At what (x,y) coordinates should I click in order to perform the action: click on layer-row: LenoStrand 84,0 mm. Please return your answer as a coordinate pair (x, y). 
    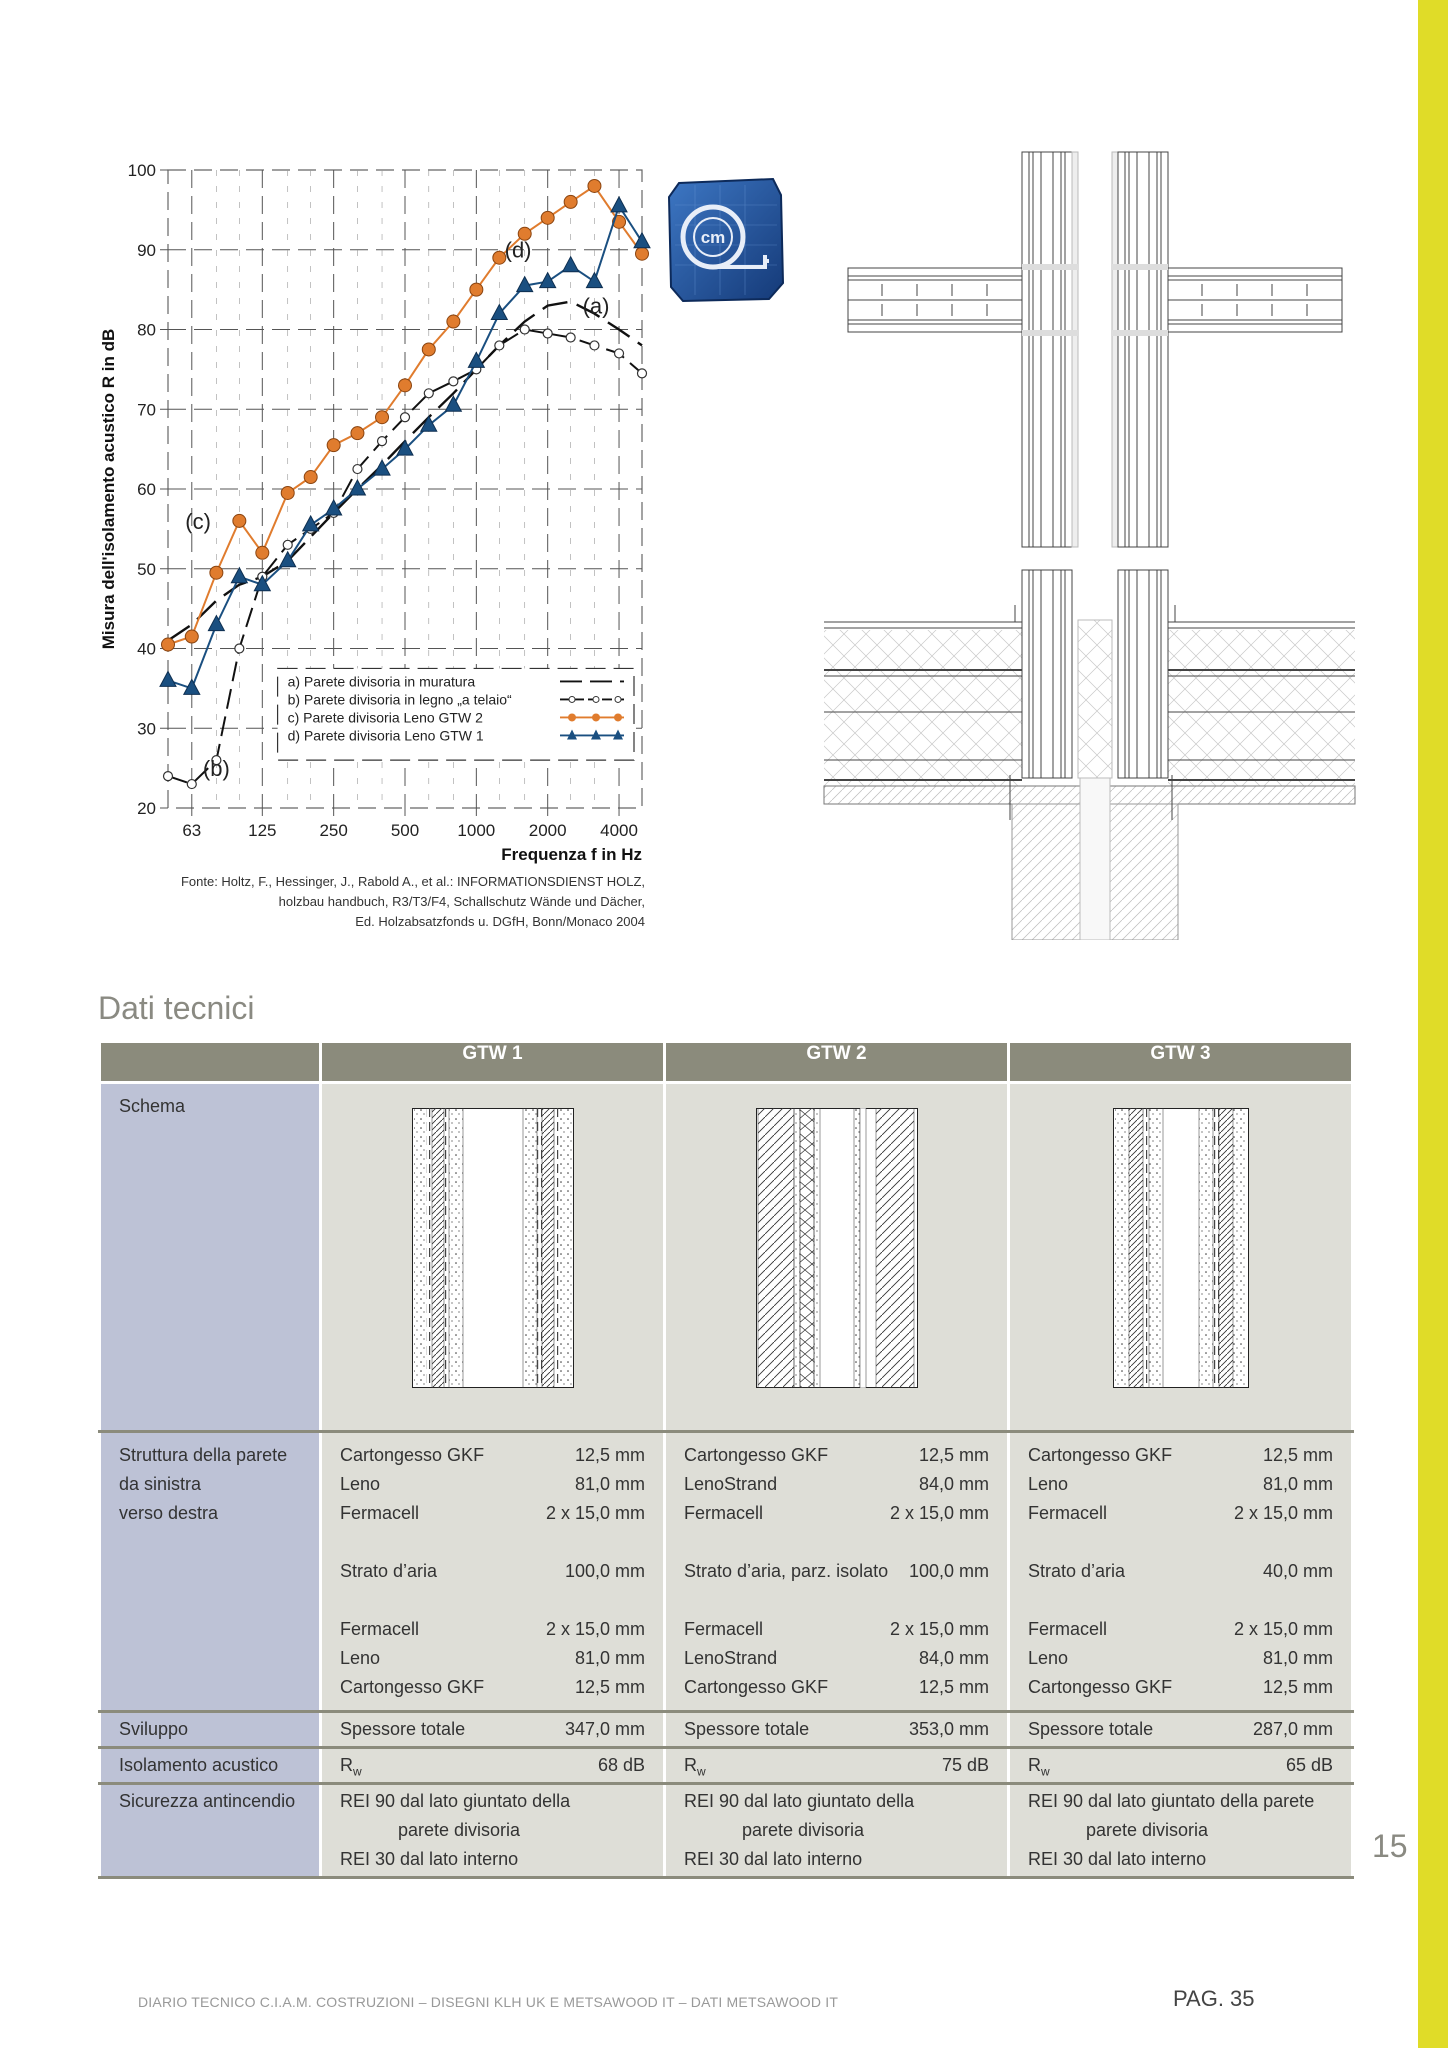
    Looking at the image, I should click on (836, 1658).